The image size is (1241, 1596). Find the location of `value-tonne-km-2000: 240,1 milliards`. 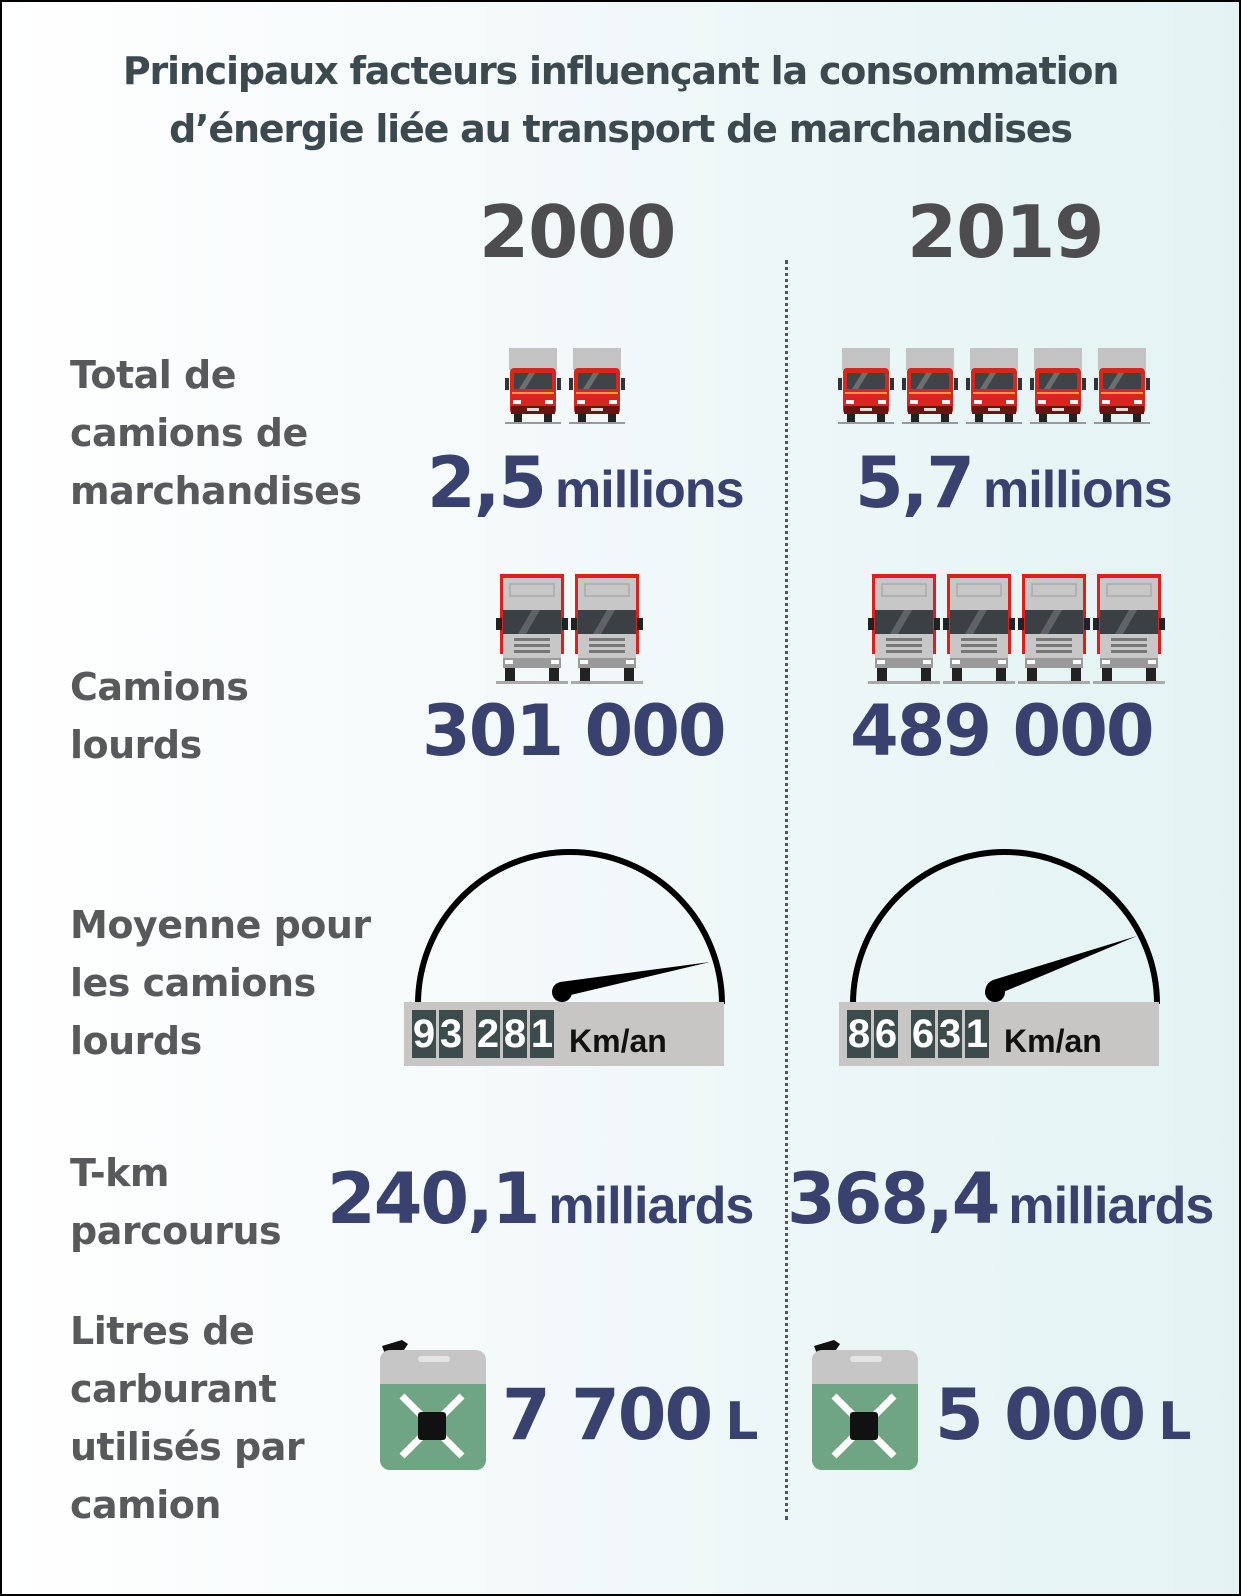

value-tonne-km-2000: 240,1 milliards is located at coordinates (540, 1199).